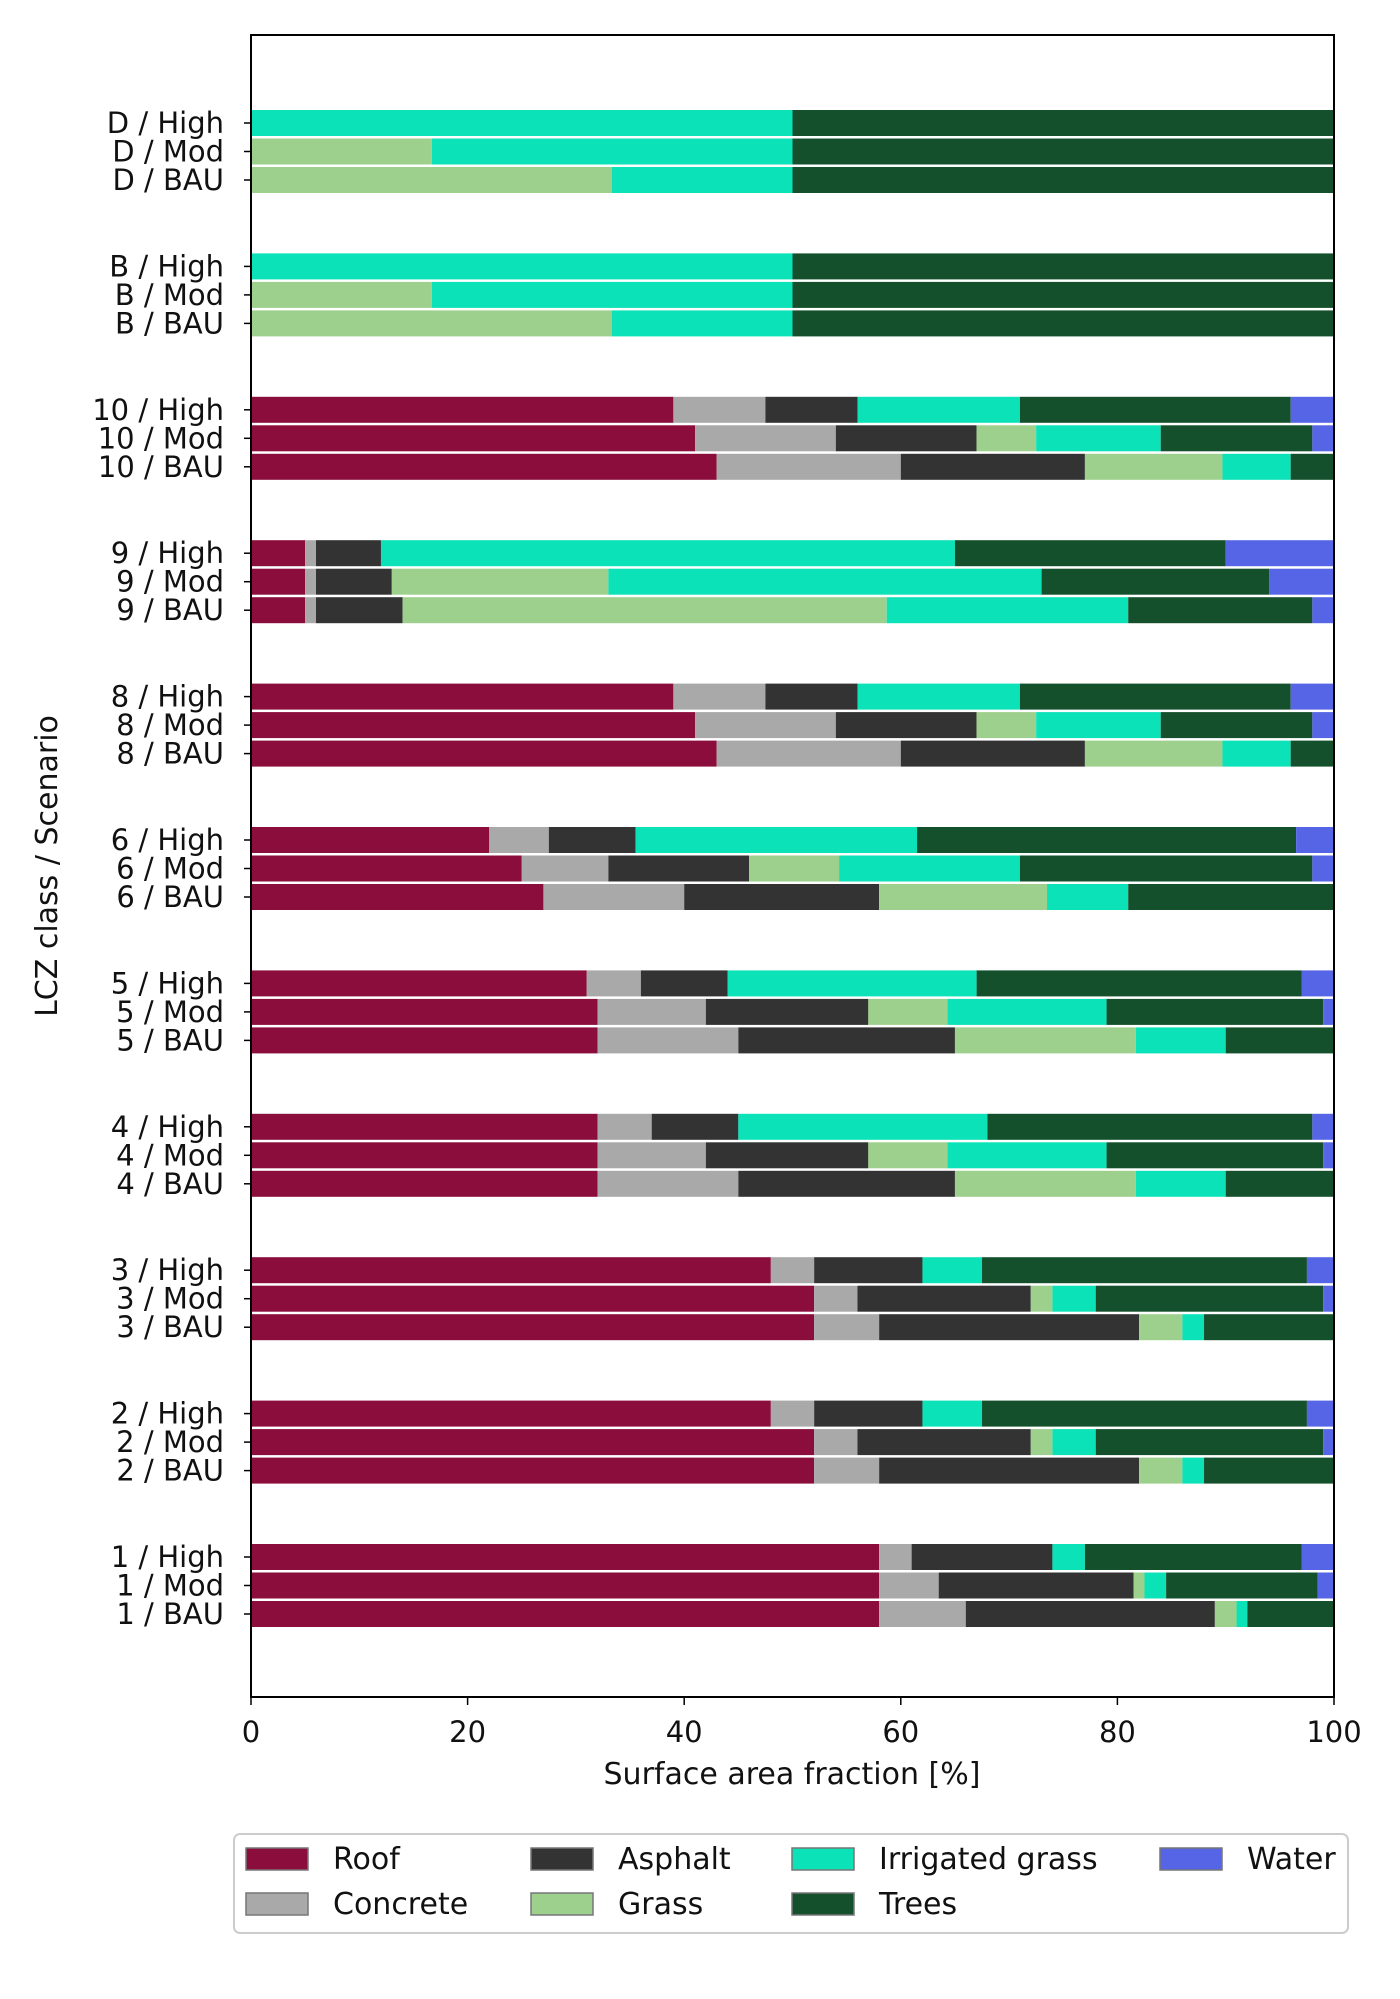 The height and width of the screenshot is (1999, 1400). I want to click on legend-label: Grass, so click(660, 1904).